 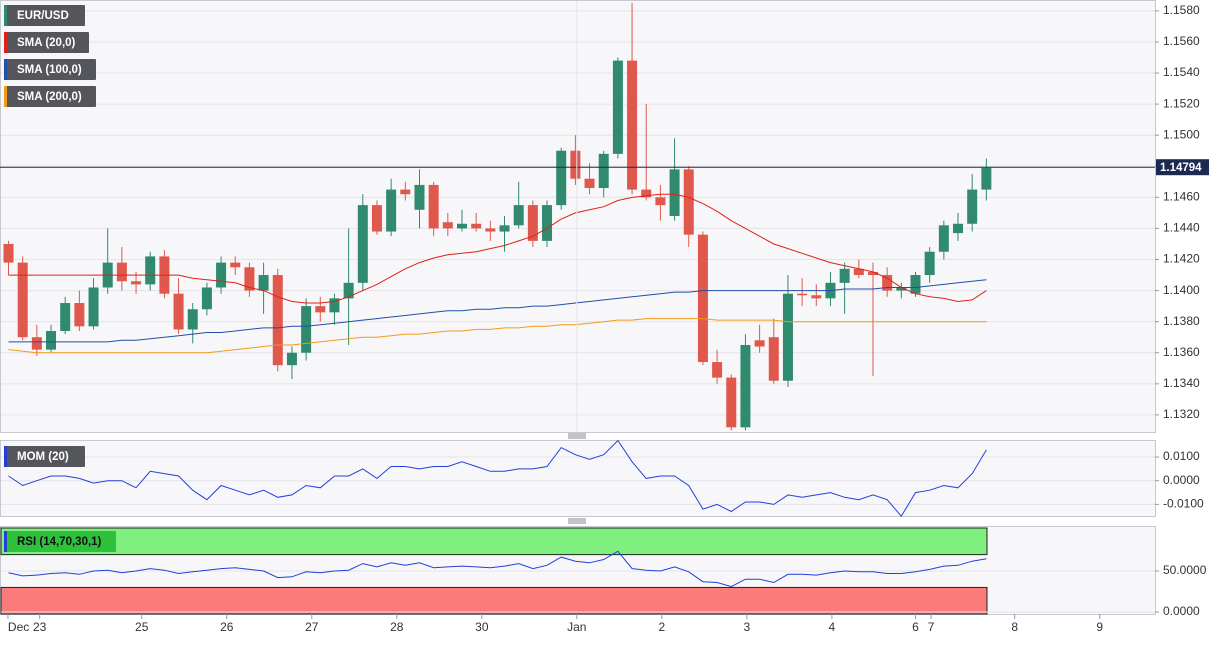 What do you see at coordinates (1185, 570) in the screenshot?
I see `y-tick-label: 50.0000` at bounding box center [1185, 570].